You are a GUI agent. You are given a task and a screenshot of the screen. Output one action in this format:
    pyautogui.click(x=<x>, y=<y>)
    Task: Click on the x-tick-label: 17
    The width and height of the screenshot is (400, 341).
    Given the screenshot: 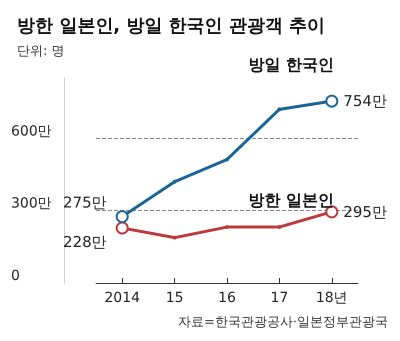 What is the action you would take?
    pyautogui.click(x=279, y=298)
    